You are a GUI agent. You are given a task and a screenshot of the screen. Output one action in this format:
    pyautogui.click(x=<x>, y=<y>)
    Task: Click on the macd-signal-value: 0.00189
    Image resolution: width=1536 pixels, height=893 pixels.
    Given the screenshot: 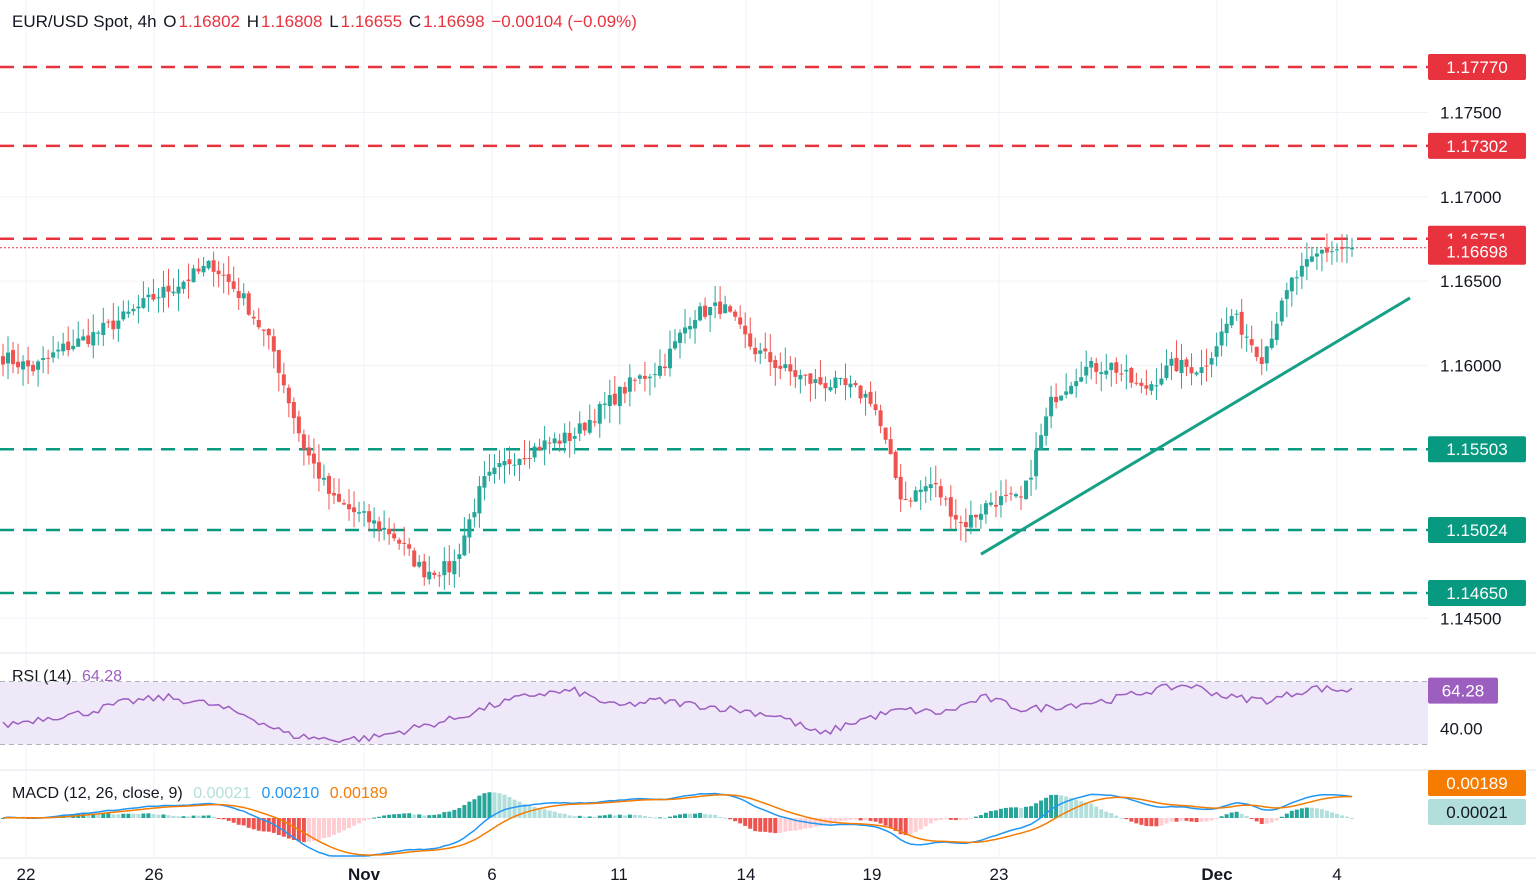 What is the action you would take?
    pyautogui.click(x=358, y=793)
    